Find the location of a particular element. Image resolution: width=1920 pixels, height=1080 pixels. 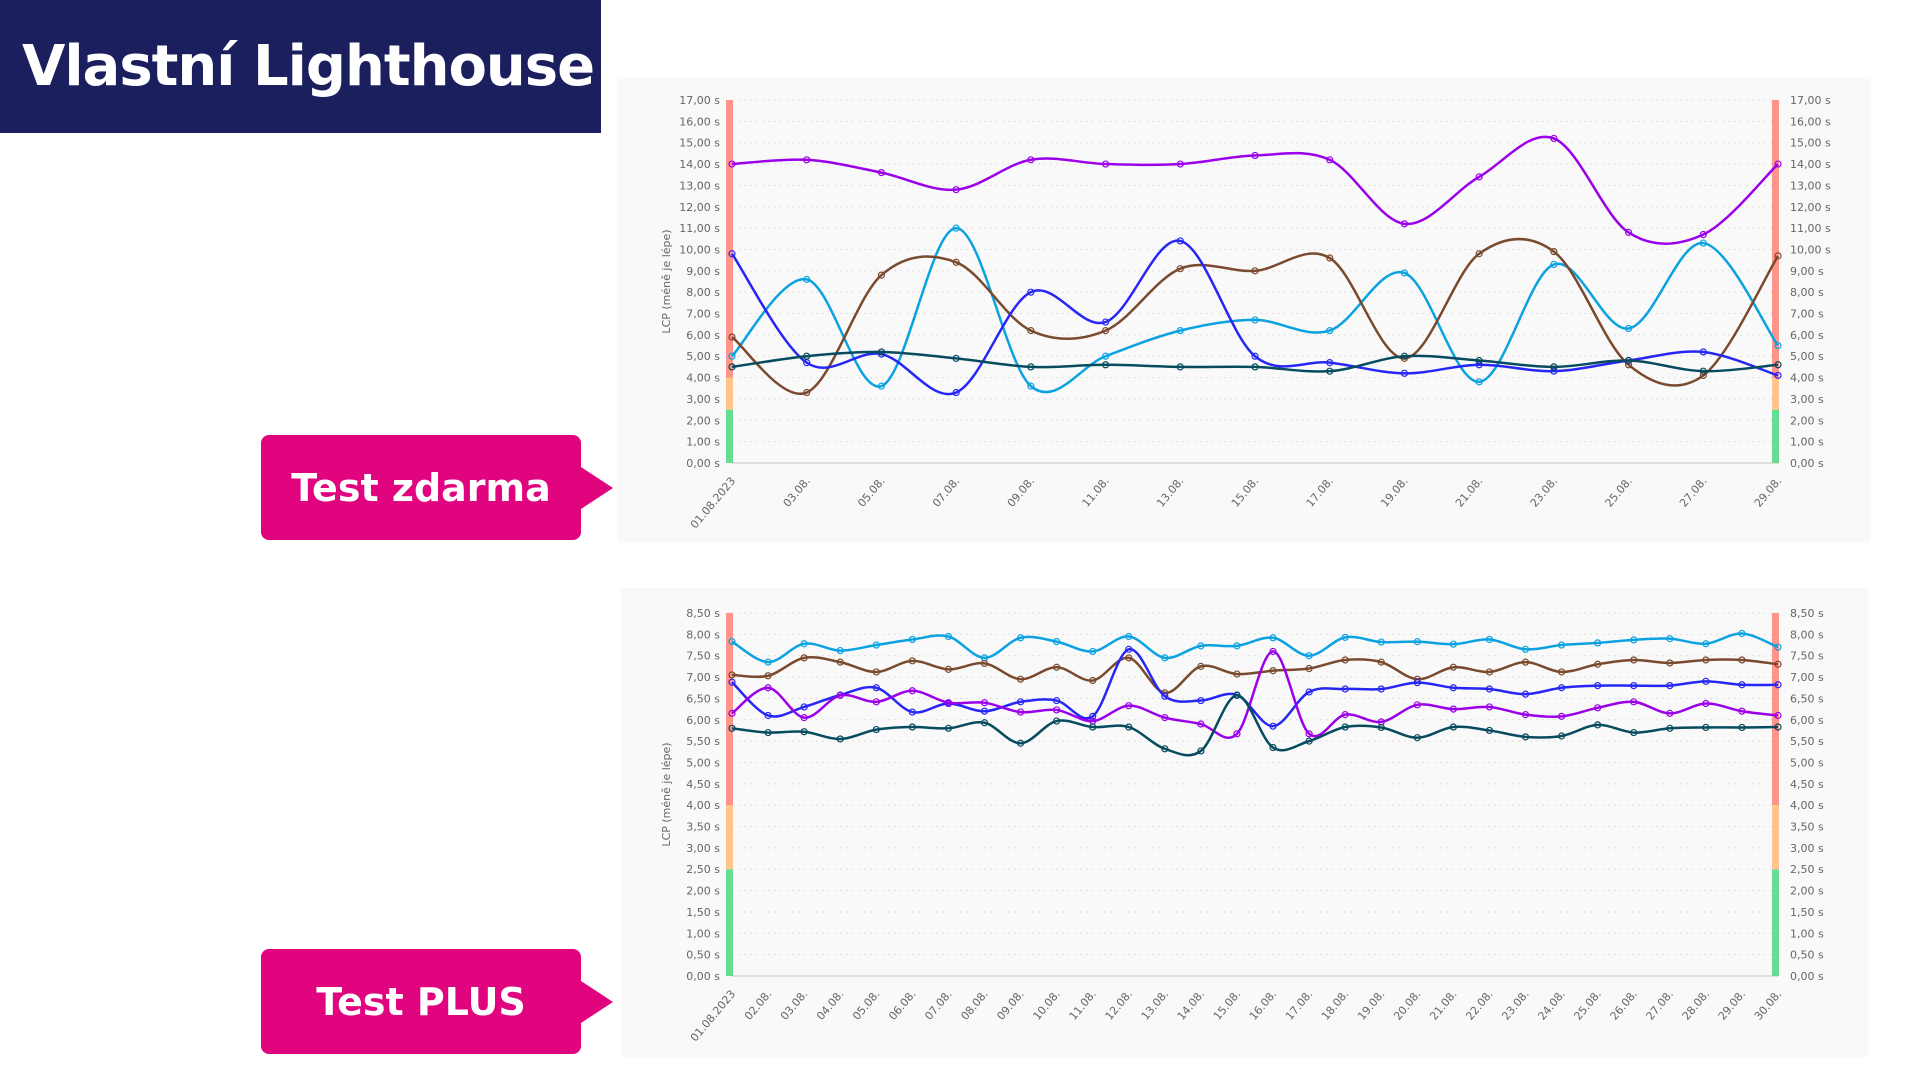

y-tick-right: 12,00 s is located at coordinates (1810, 207).